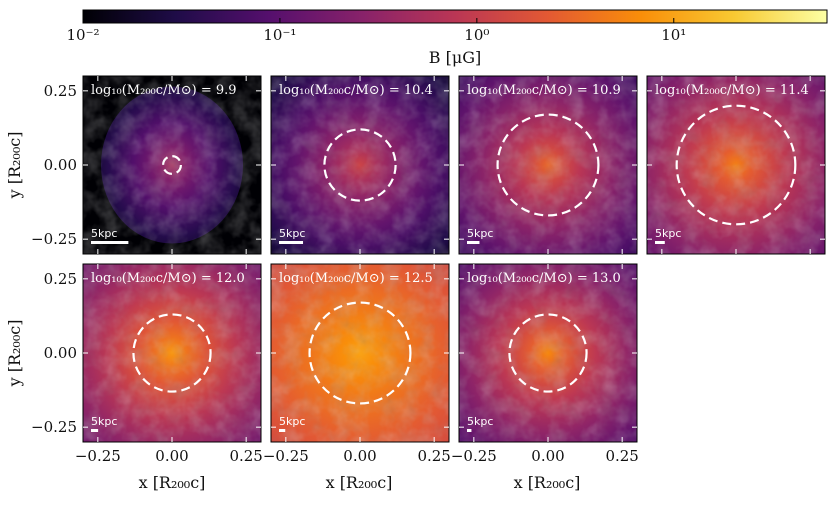 The width and height of the screenshot is (830, 509). I want to click on panel-label: log₁₀(M₂₀₀c/M⊙) = 12.0, so click(168, 278).